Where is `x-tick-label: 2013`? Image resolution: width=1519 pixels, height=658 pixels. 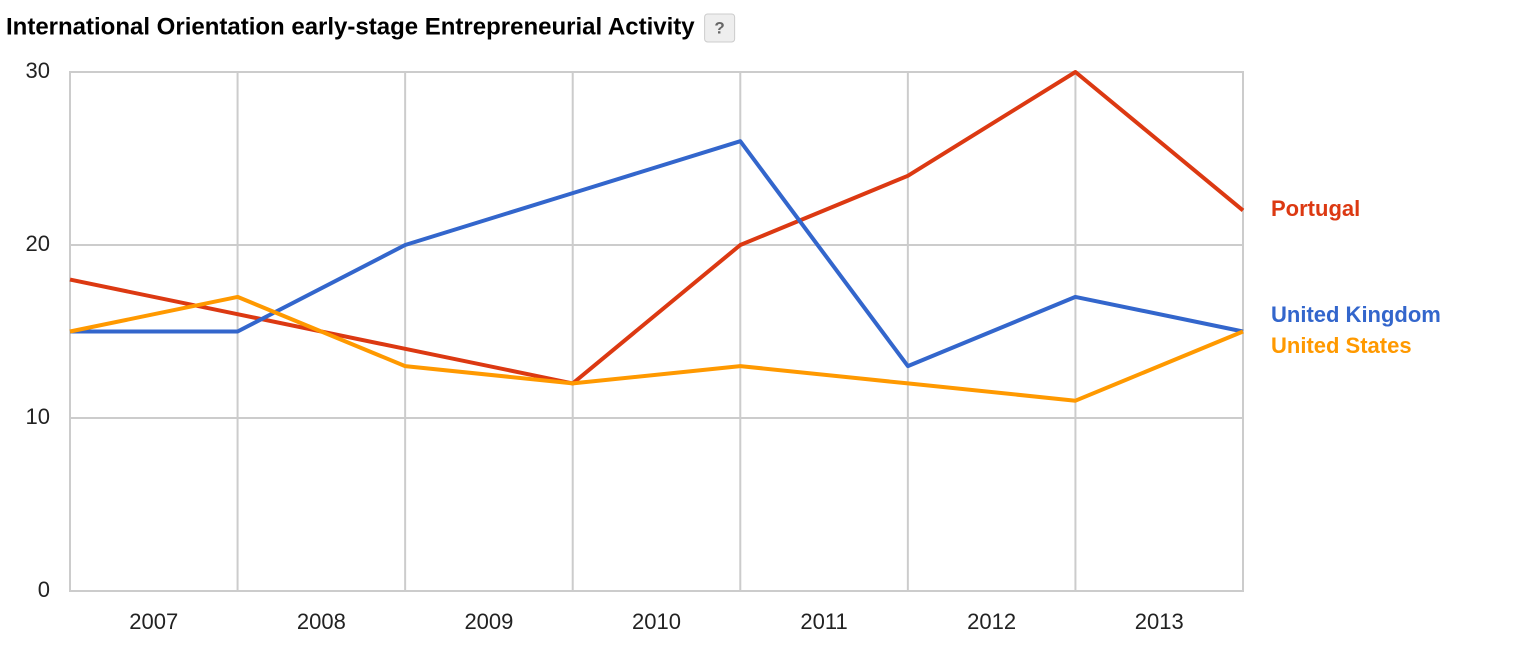 x-tick-label: 2013 is located at coordinates (1159, 621).